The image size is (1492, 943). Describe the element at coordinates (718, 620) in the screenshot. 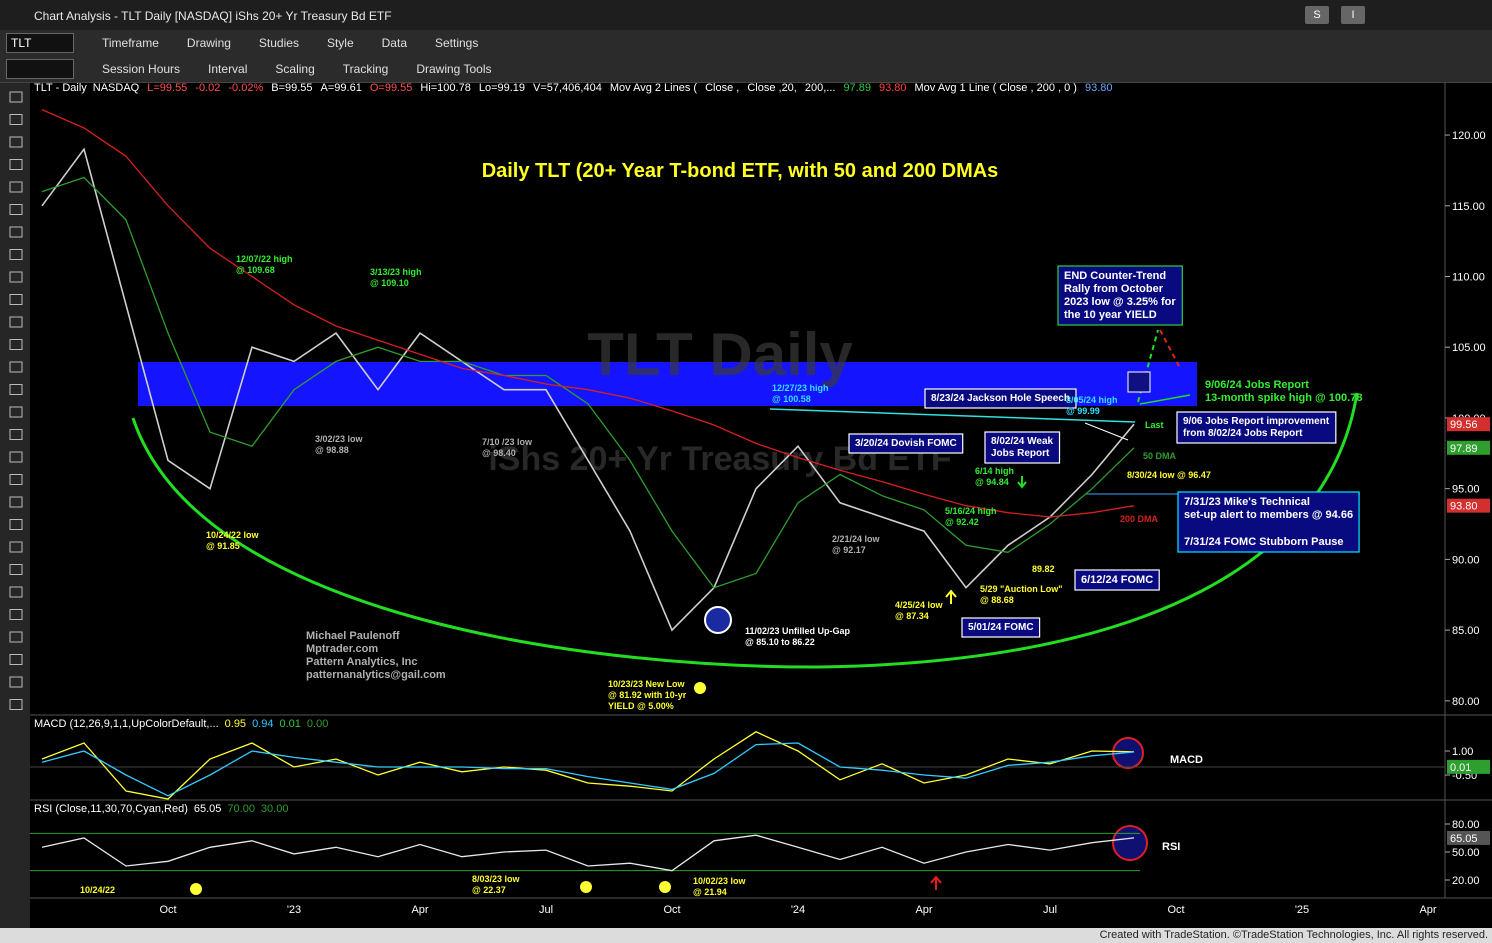

I see `gap-circle` at that location.